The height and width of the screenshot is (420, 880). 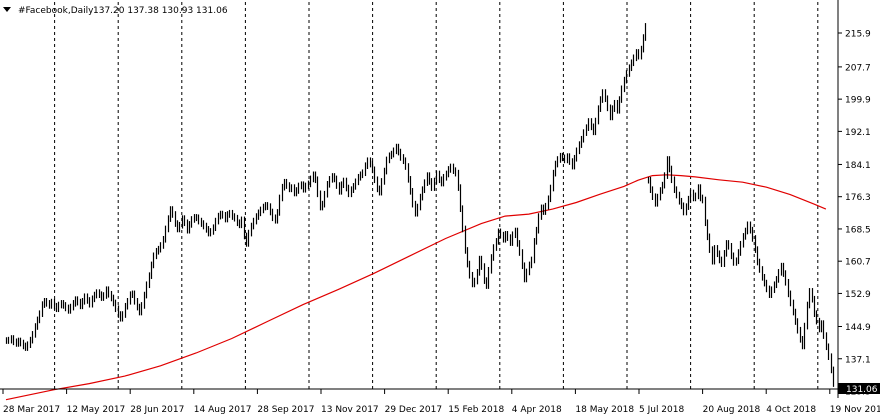 I want to click on y-tick-label: 192.1, so click(x=858, y=133).